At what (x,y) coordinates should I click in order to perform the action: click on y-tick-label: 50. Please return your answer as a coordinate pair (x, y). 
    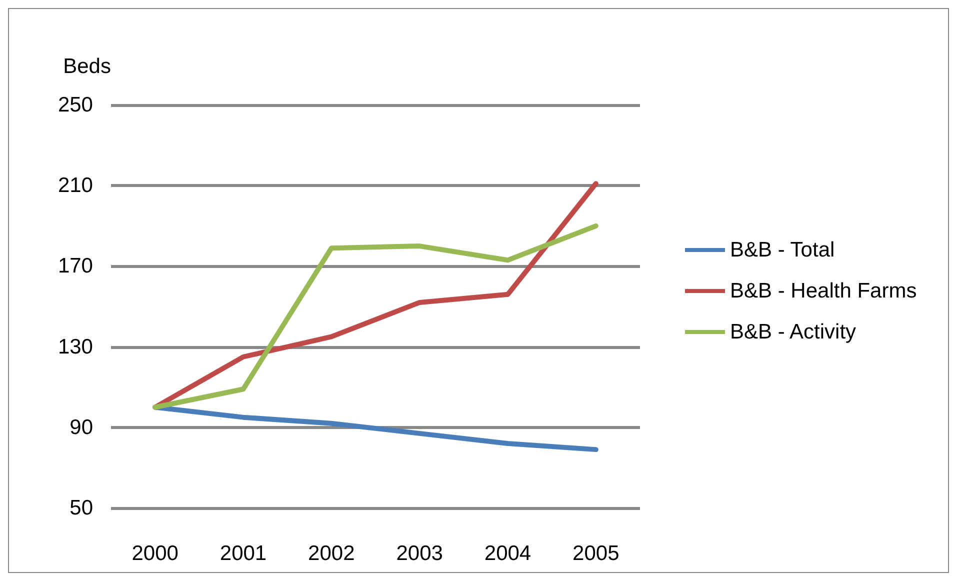
    Looking at the image, I should click on (81, 508).